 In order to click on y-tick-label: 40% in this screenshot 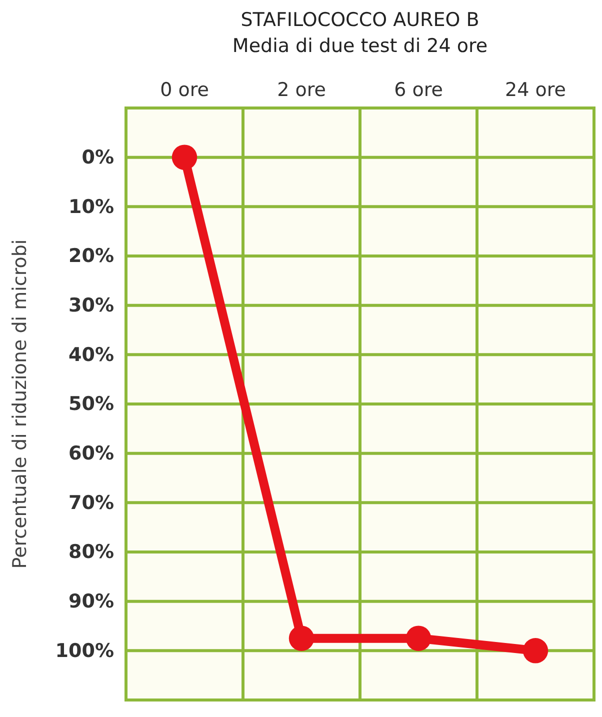, I will do `click(91, 355)`.